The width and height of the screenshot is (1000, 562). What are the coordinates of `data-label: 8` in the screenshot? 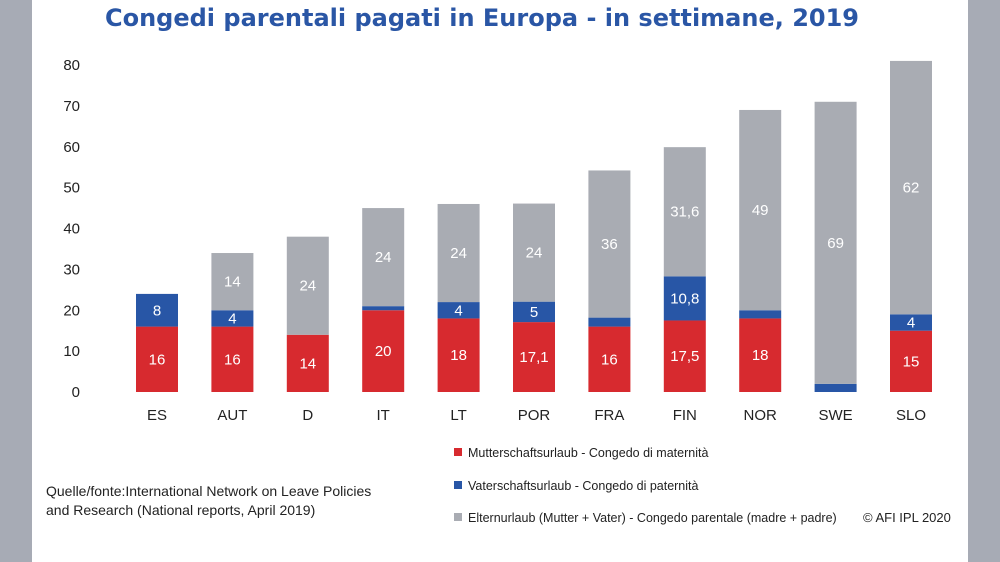 It's located at (157, 310).